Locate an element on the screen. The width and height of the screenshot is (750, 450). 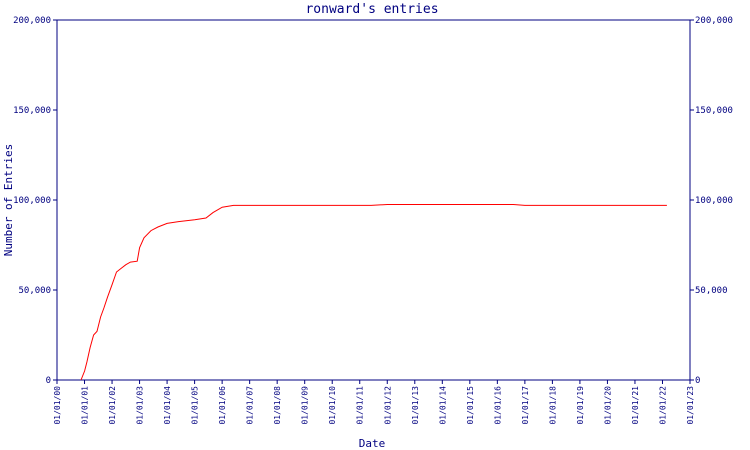
x-axis-label: Date is located at coordinates (372, 443).